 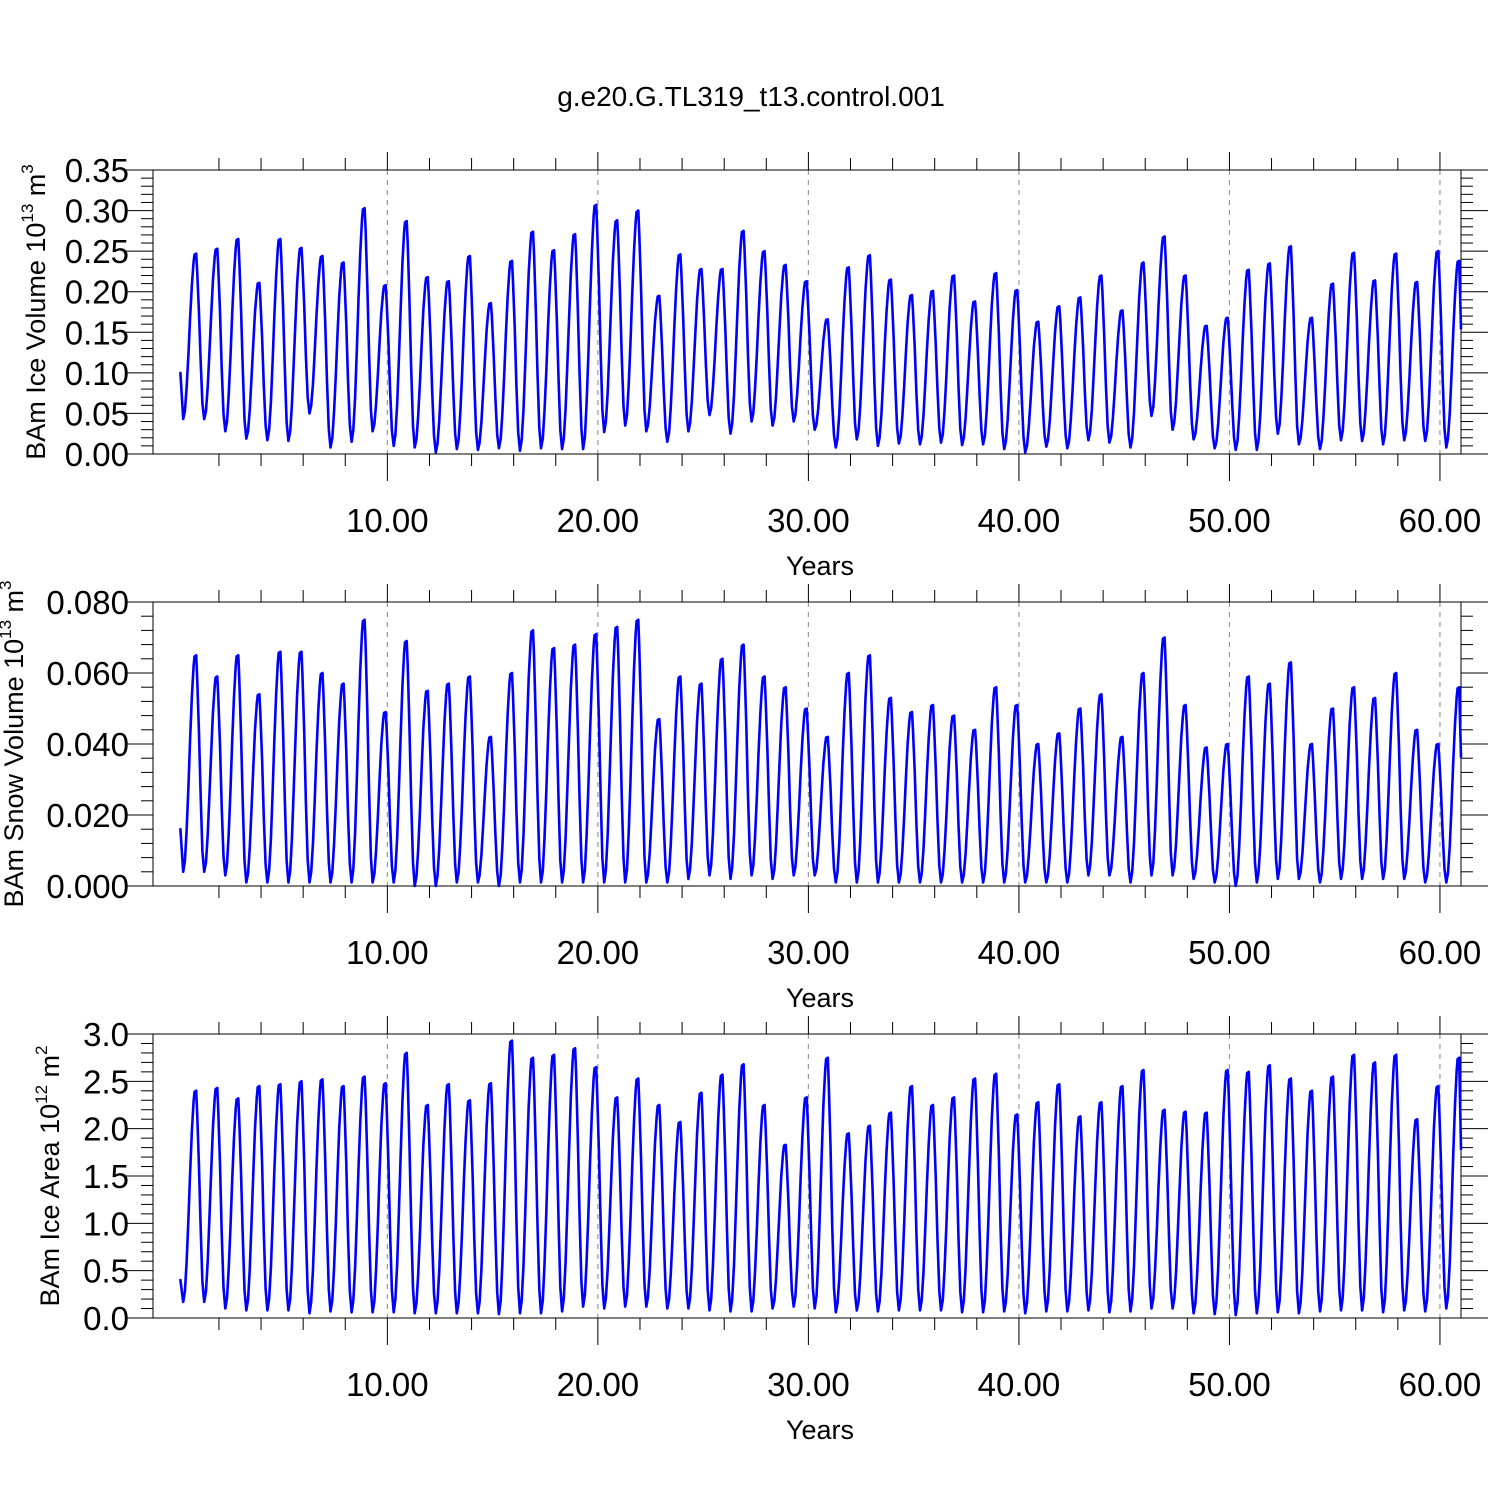 What do you see at coordinates (751, 96) in the screenshot?
I see `figure-title: g.e20.G.TL319_t13.control.001` at bounding box center [751, 96].